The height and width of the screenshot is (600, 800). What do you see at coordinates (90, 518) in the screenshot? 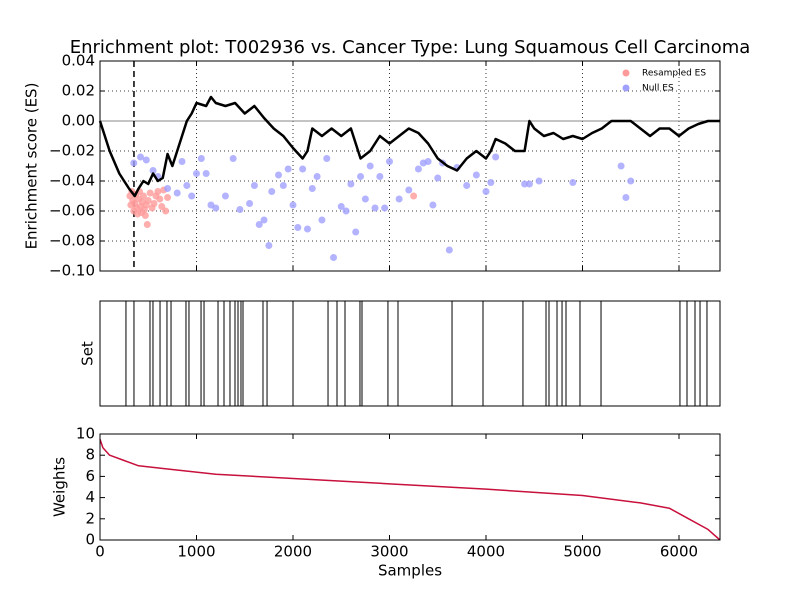
I see `y-tick-label: 2` at bounding box center [90, 518].